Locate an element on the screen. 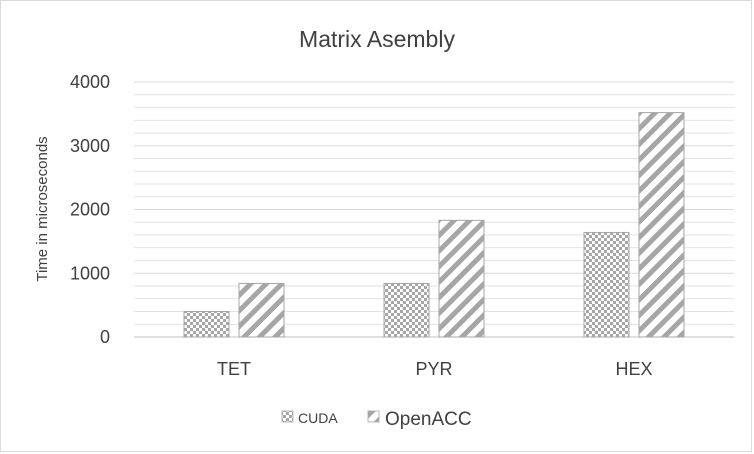  y-tick-label: 3000 is located at coordinates (90, 146).